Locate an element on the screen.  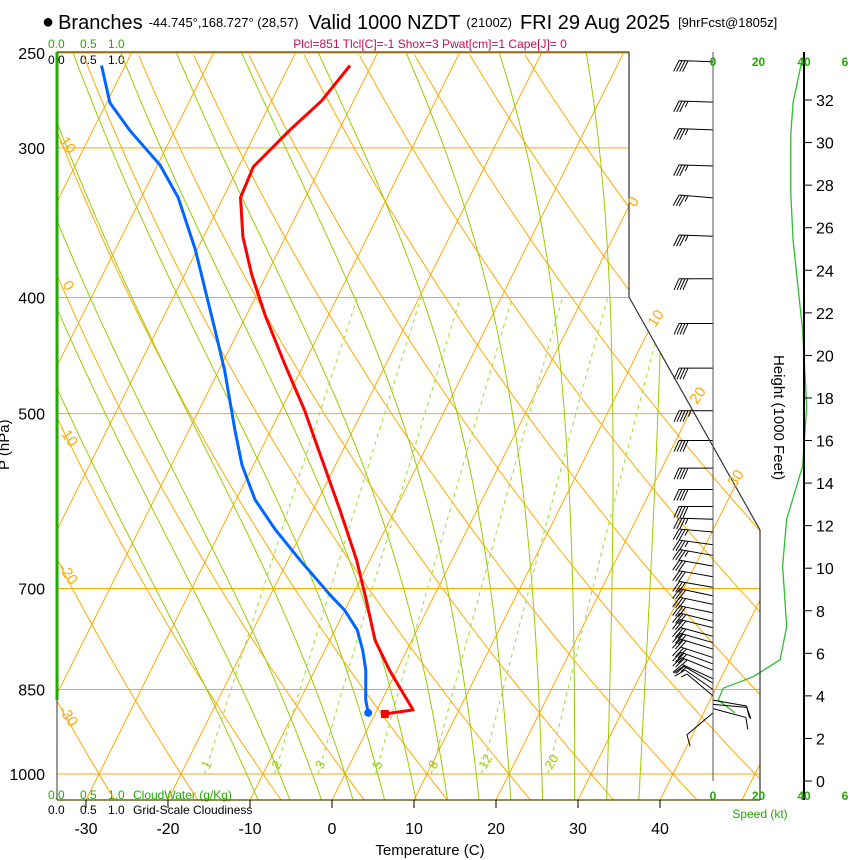
mixing-ratio-label: 2 is located at coordinates (276, 765).